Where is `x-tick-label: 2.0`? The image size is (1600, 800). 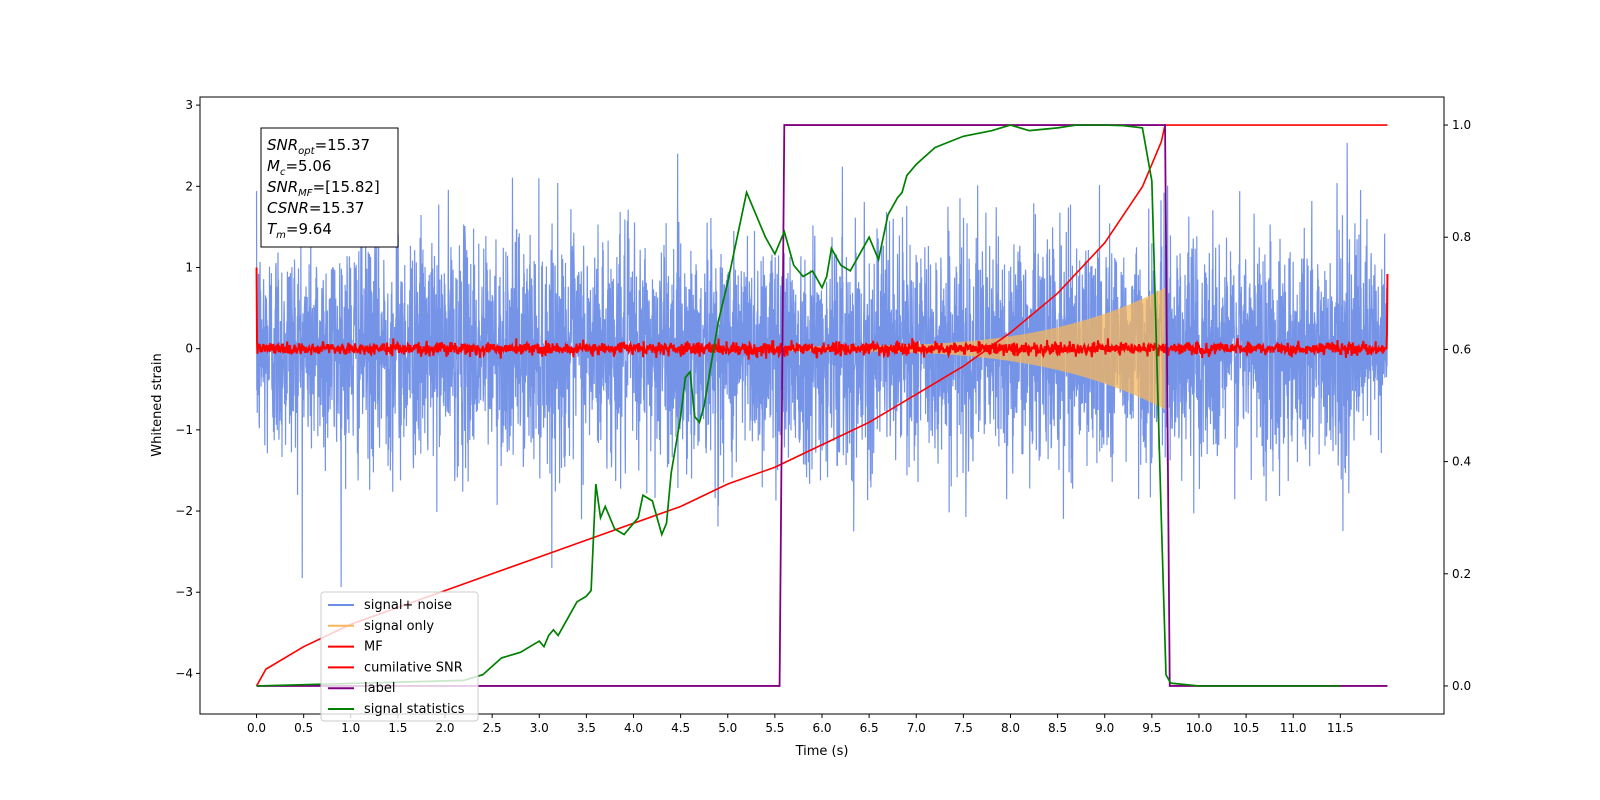
x-tick-label: 2.0 is located at coordinates (444, 728).